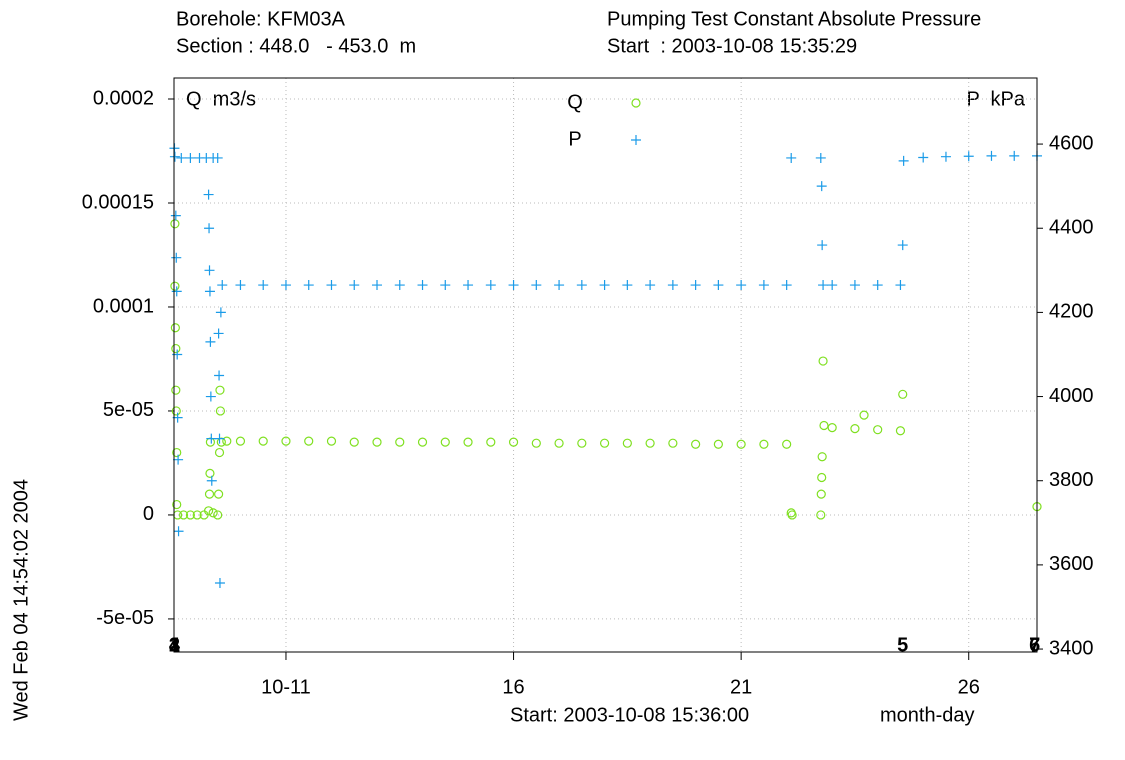 This screenshot has width=1125, height=760. Describe the element at coordinates (636, 140) in the screenshot. I see `legend-marker` at that location.